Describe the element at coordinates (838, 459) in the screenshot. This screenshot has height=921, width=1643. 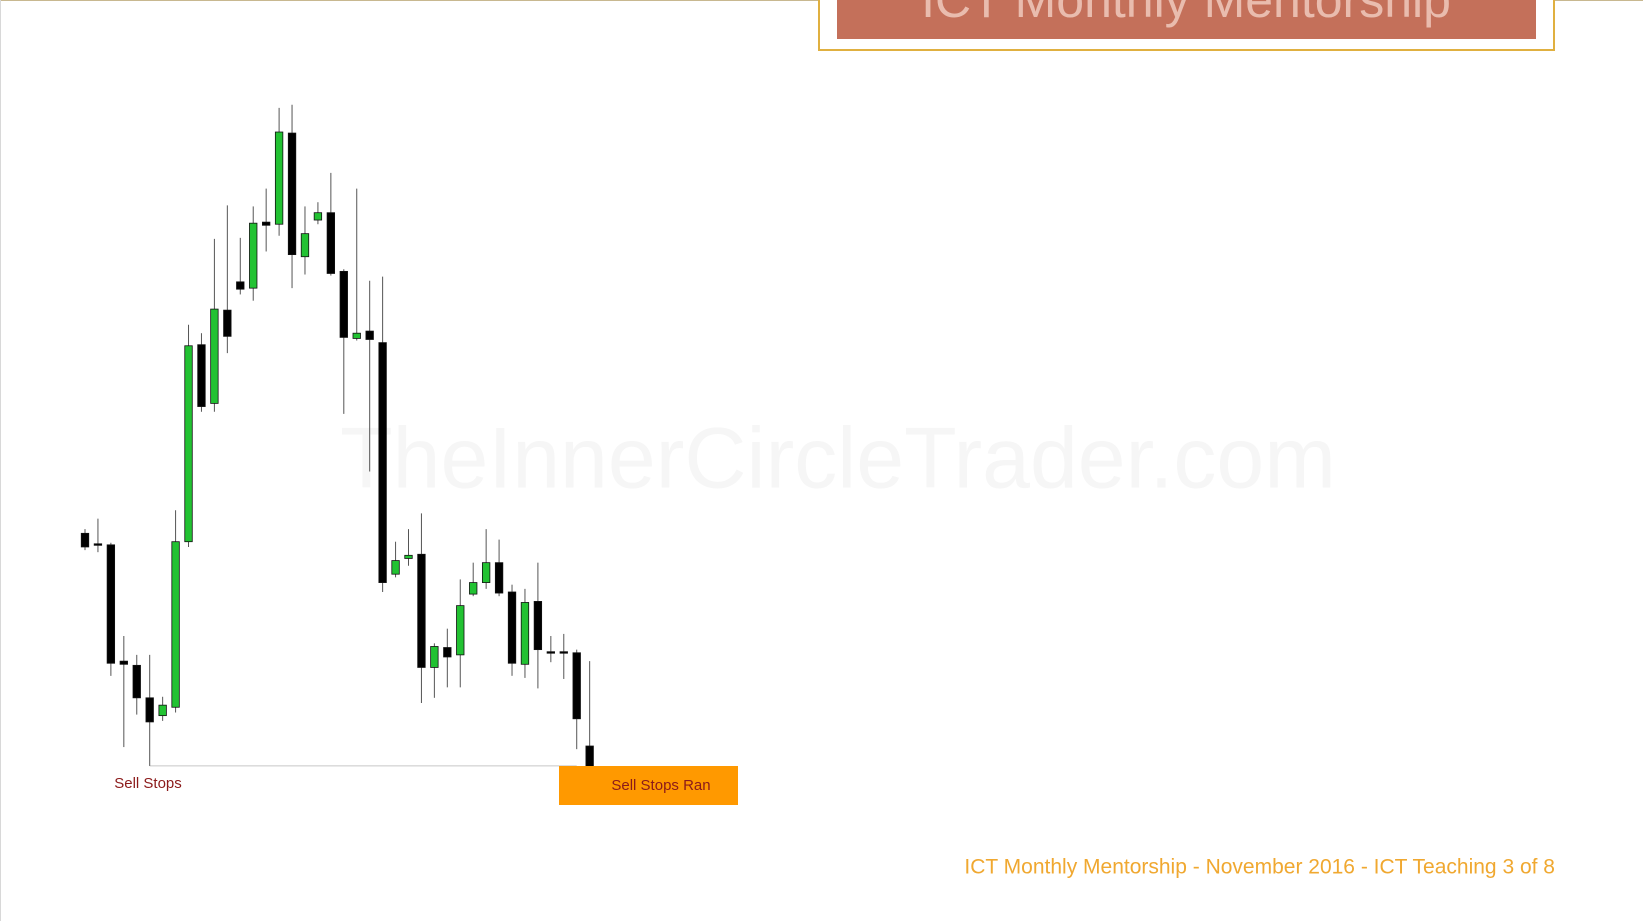
I see `watermark: TheInnerCircleTrader.com` at that location.